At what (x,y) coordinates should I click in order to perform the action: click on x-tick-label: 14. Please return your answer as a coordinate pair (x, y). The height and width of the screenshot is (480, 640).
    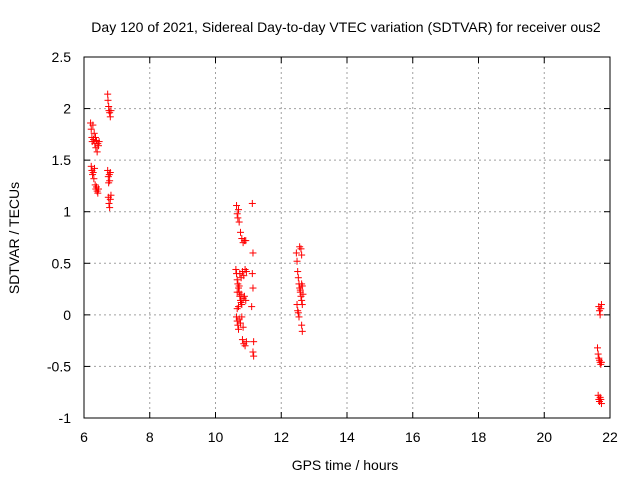
    Looking at the image, I should click on (347, 437).